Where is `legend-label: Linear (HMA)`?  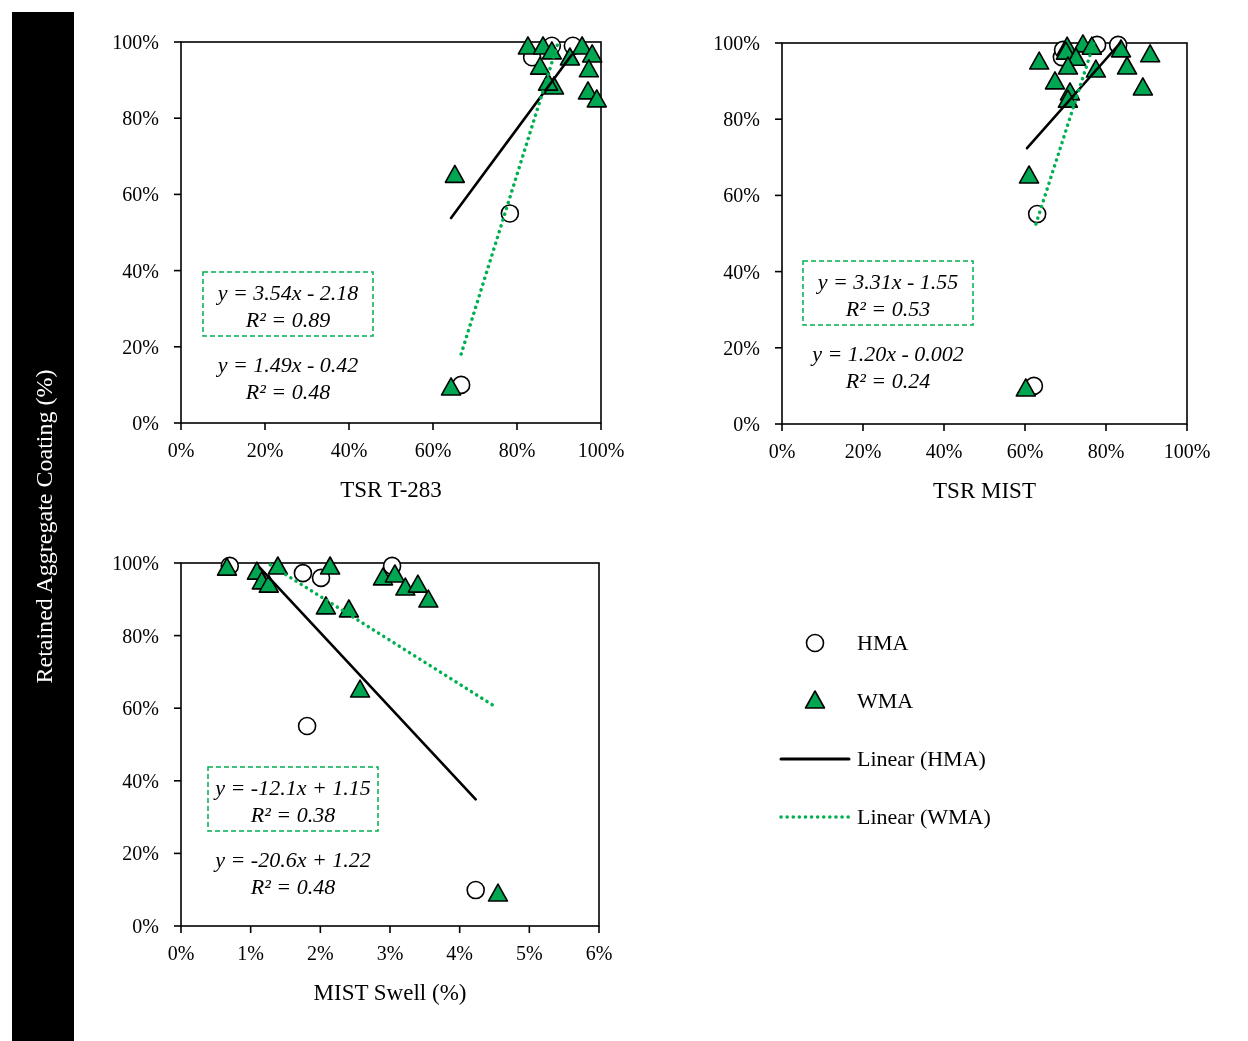
legend-label: Linear (HMA) is located at coordinates (921, 758).